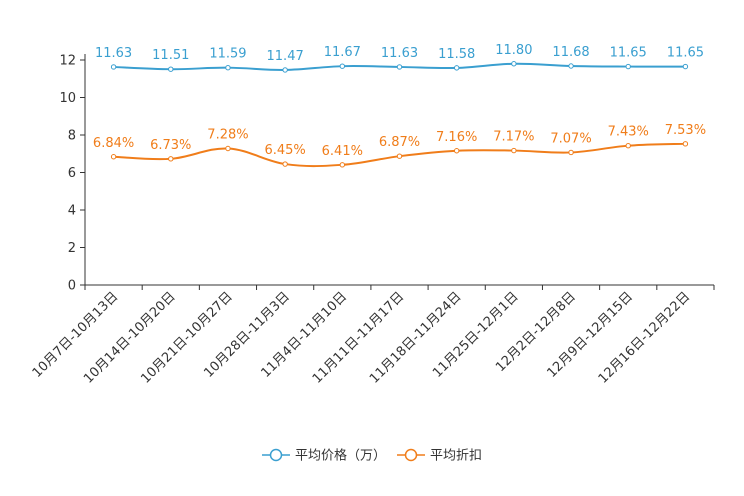 The height and width of the screenshot is (496, 744). What do you see at coordinates (284, 150) in the screenshot?
I see `data-label: 6.45%` at bounding box center [284, 150].